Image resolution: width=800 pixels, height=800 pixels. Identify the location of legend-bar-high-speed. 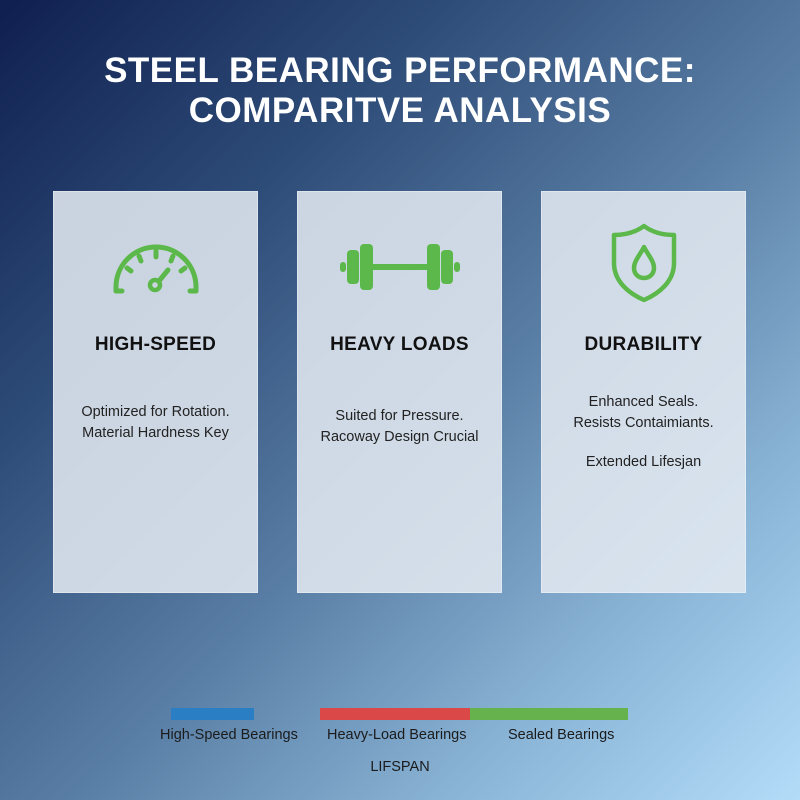
(212, 714).